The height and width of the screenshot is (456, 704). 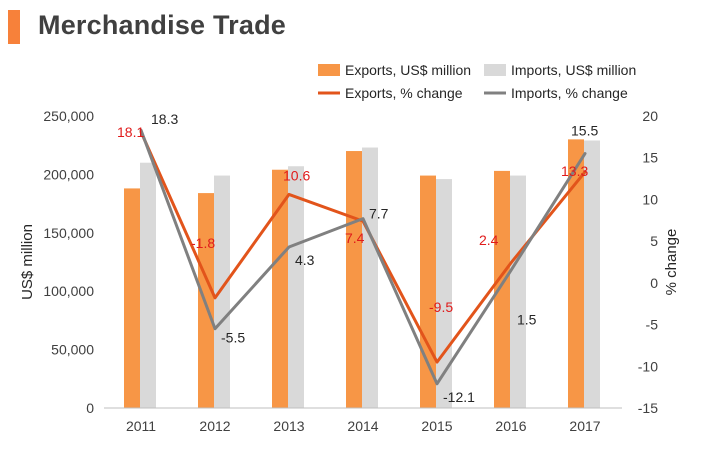 What do you see at coordinates (574, 171) in the screenshot?
I see `exports-change-label-2017: 13.3` at bounding box center [574, 171].